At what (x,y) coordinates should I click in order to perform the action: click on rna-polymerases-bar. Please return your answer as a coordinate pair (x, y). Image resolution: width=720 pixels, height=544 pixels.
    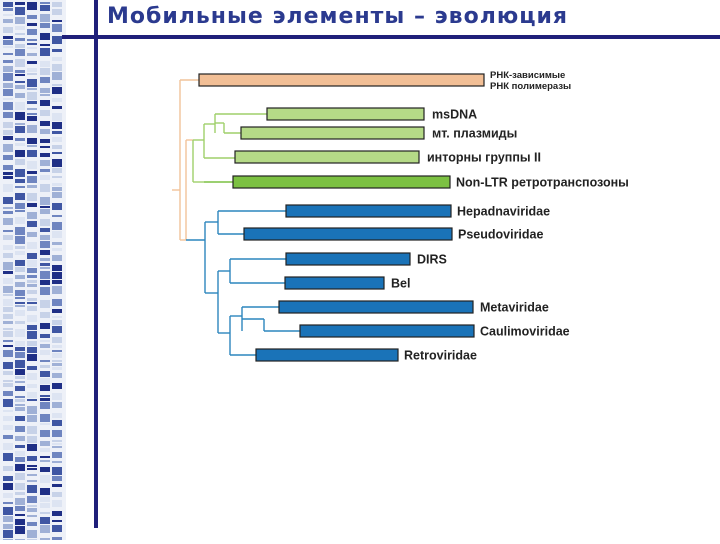
    Looking at the image, I should click on (341, 80).